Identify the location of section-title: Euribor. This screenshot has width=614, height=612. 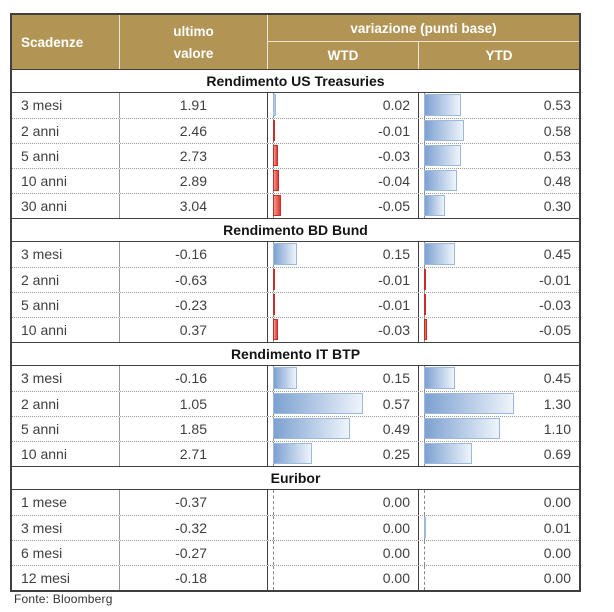
(295, 478).